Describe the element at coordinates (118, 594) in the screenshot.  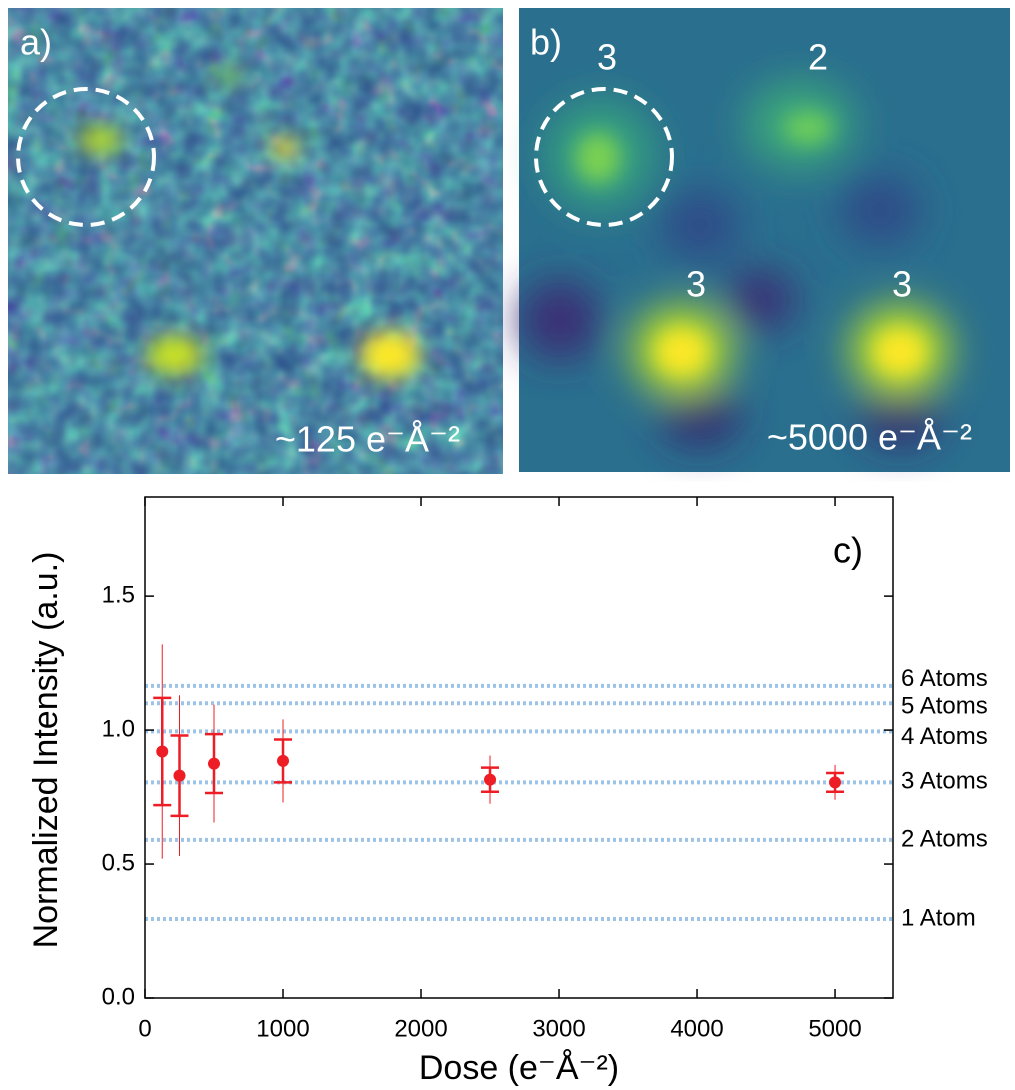
I see `y-tick-label: 1.5` at that location.